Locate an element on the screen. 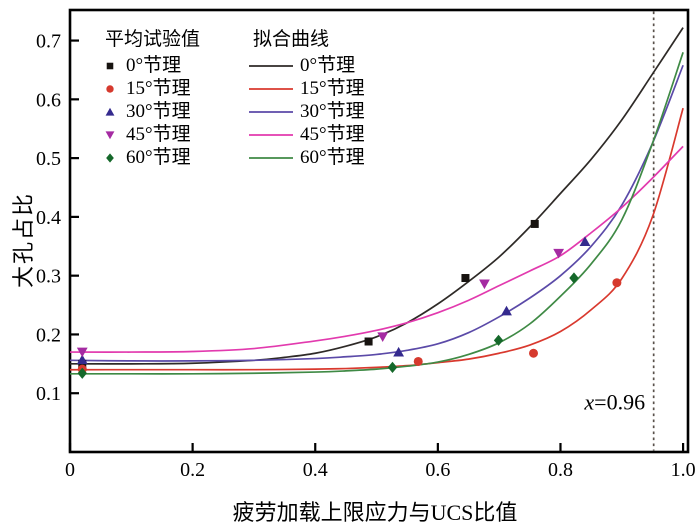 The height and width of the screenshot is (528, 700). legend-scatter-column: 平均试验值 0°节理 15°节理 30°节理 45°节理 60°节理 is located at coordinates (173, 98).